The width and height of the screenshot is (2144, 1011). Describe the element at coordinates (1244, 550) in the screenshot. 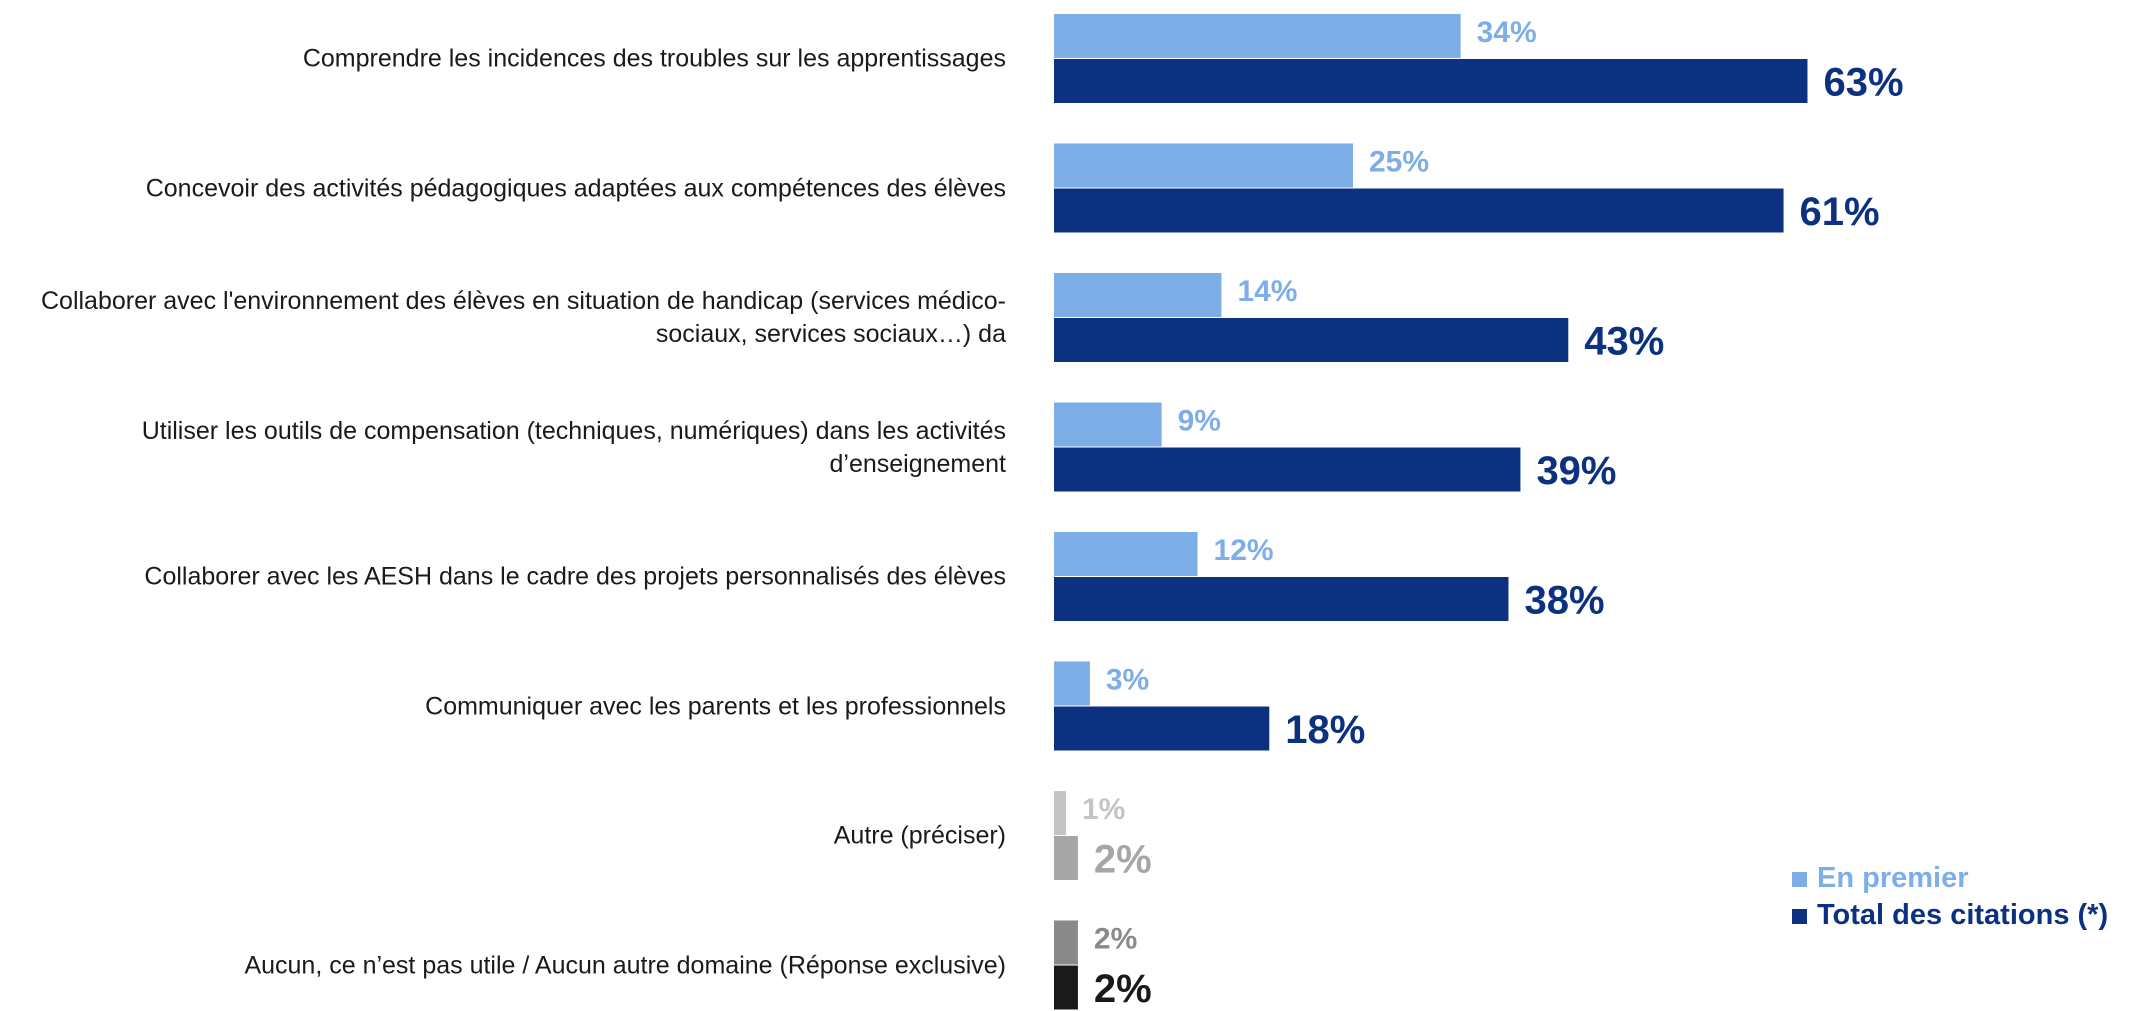

I see `value-label: 12%` at that location.